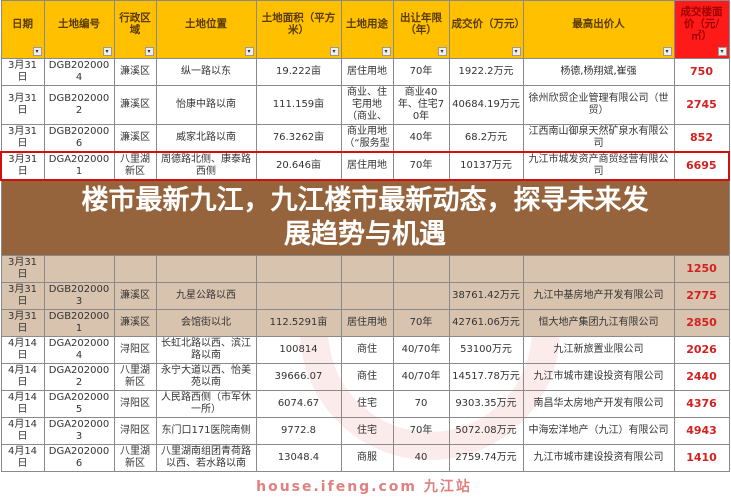 This screenshot has height=500, width=731. Describe the element at coordinates (206, 296) in the screenshot. I see `table-cell: 九星公路以西` at that location.